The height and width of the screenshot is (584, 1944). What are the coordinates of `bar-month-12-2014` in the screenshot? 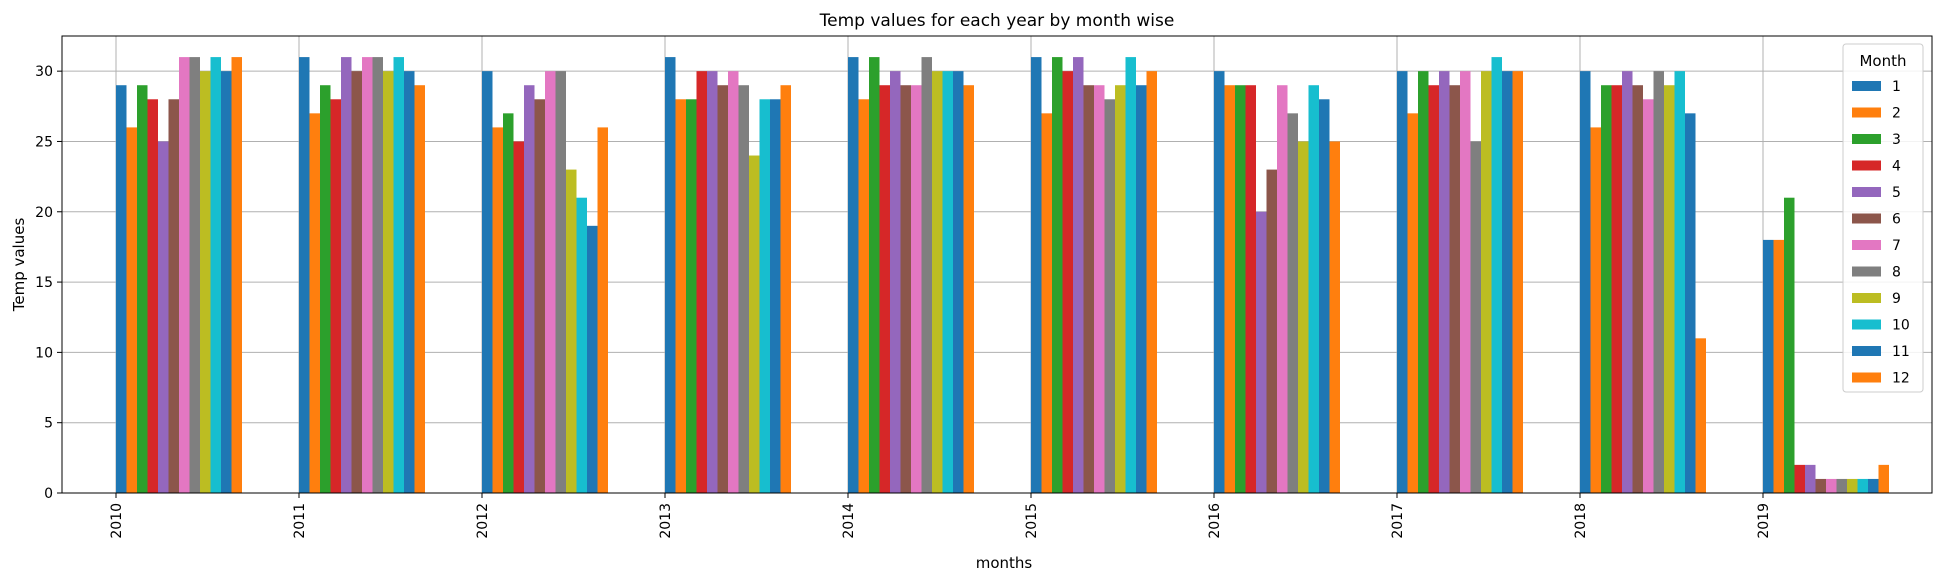 It's located at (968, 289).